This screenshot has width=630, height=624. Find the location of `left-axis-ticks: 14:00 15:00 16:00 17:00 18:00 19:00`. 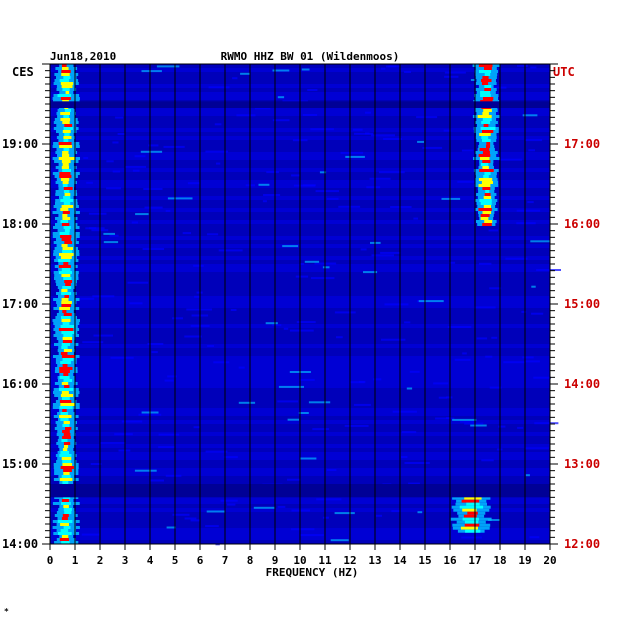

left-axis-ticks: 14:00 15:00 16:00 17:00 18:00 19:00 is located at coordinates (26, 307).